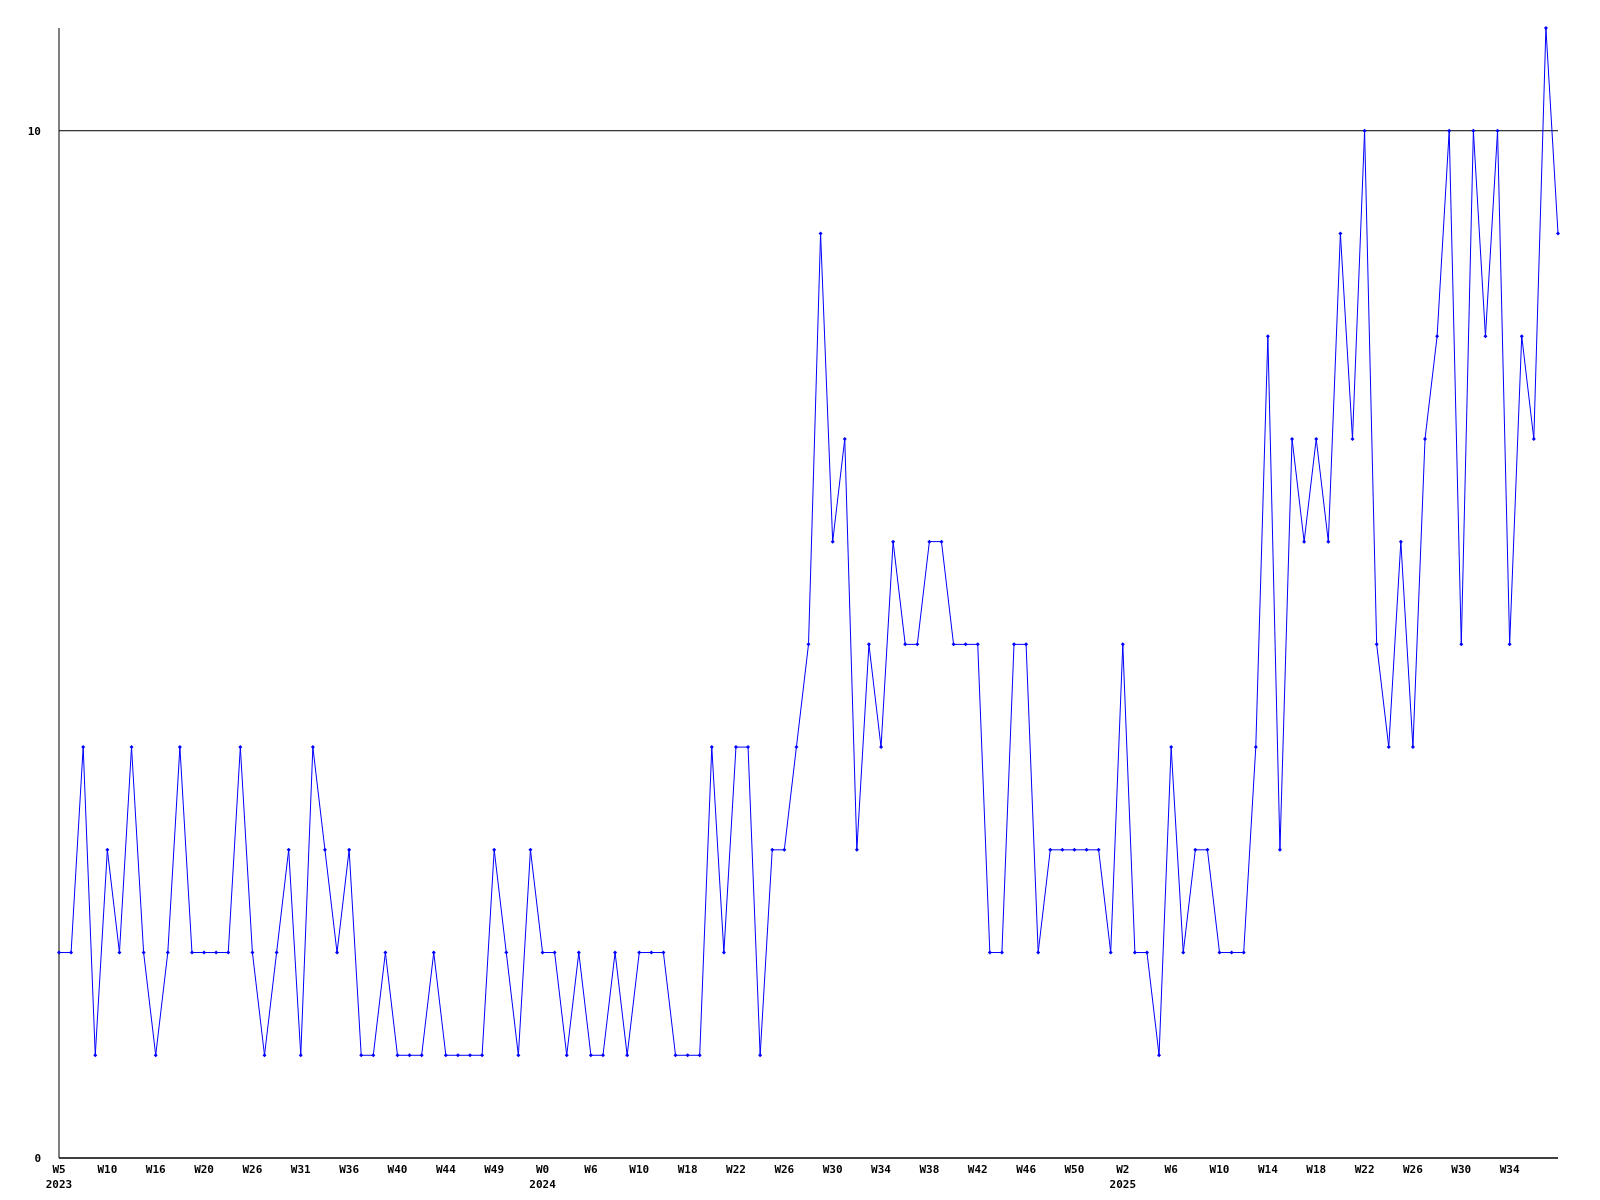  I want to click on x-tick-label: W20, so click(204, 1169).